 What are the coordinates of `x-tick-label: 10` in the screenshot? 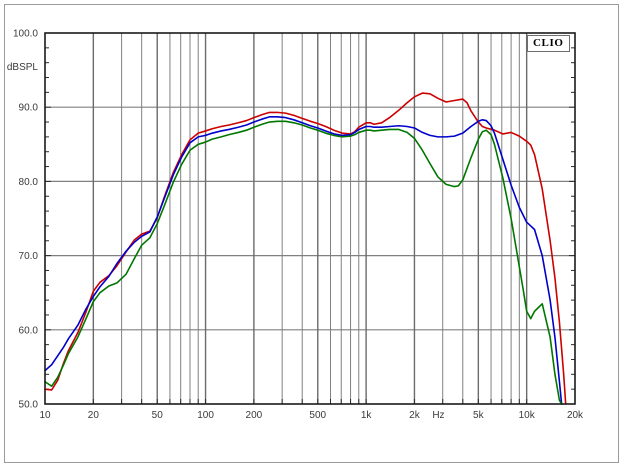 It's located at (45, 415).